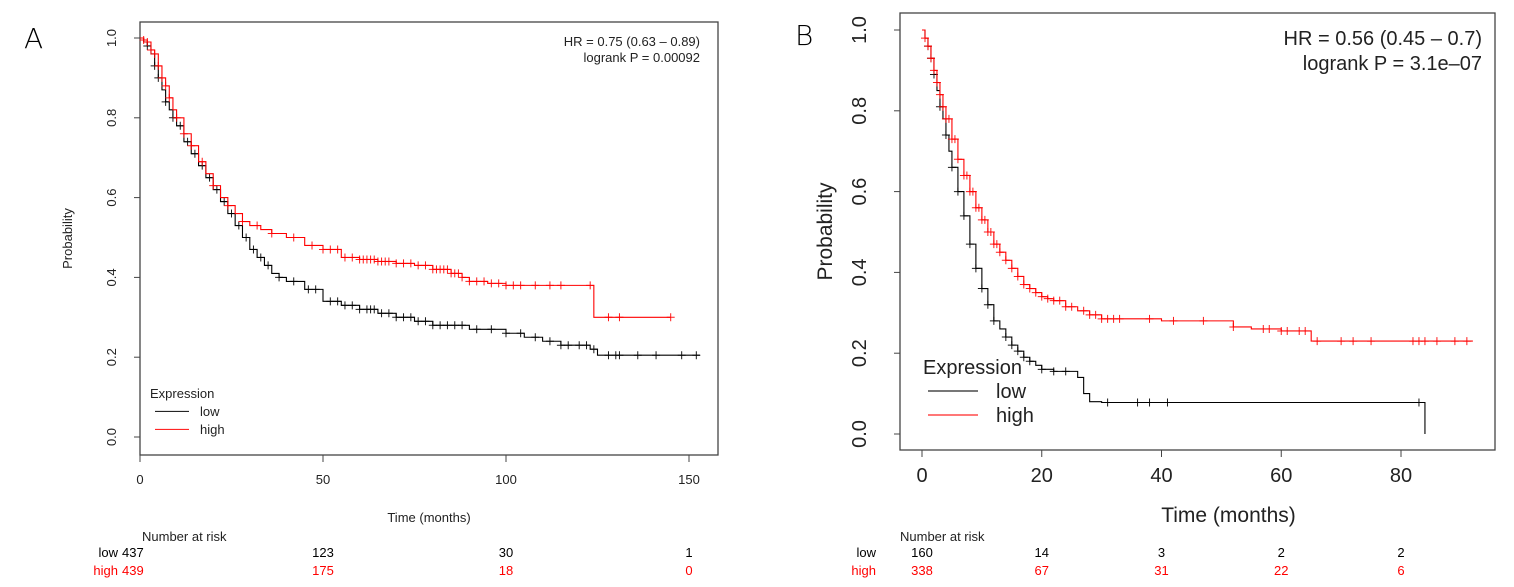  Describe the element at coordinates (323, 552) in the screenshot. I see `risk-value-low: 123` at that location.